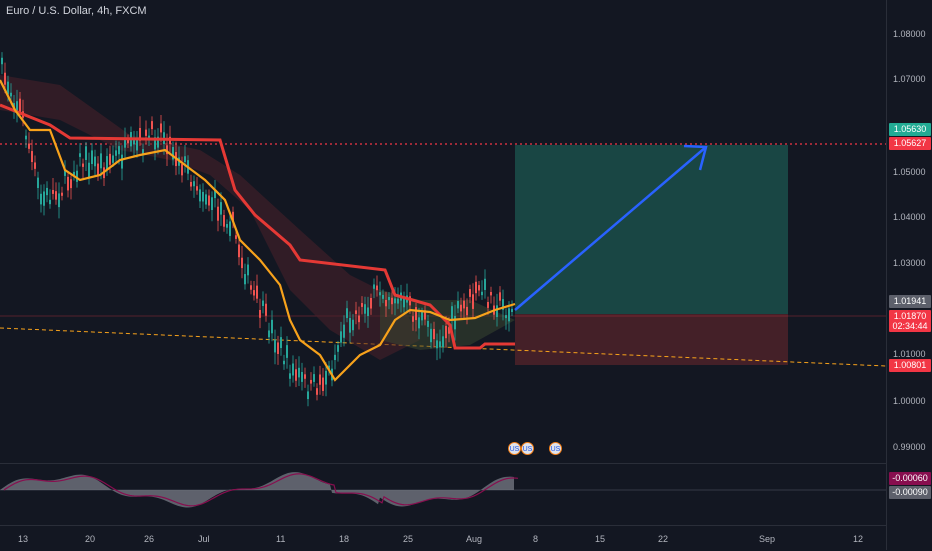 Image resolution: width=932 pixels, height=551 pixels. I want to click on last-price-label: 1.01870 02:34:44, so click(910, 321).